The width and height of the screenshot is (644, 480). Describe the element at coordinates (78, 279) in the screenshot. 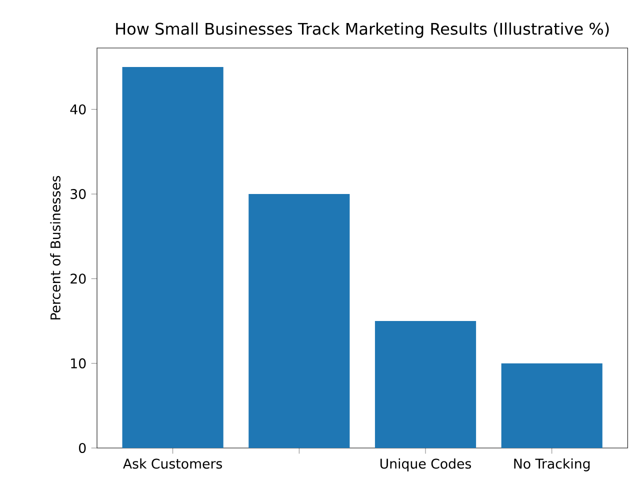

I see `y-tick-label: 20` at that location.